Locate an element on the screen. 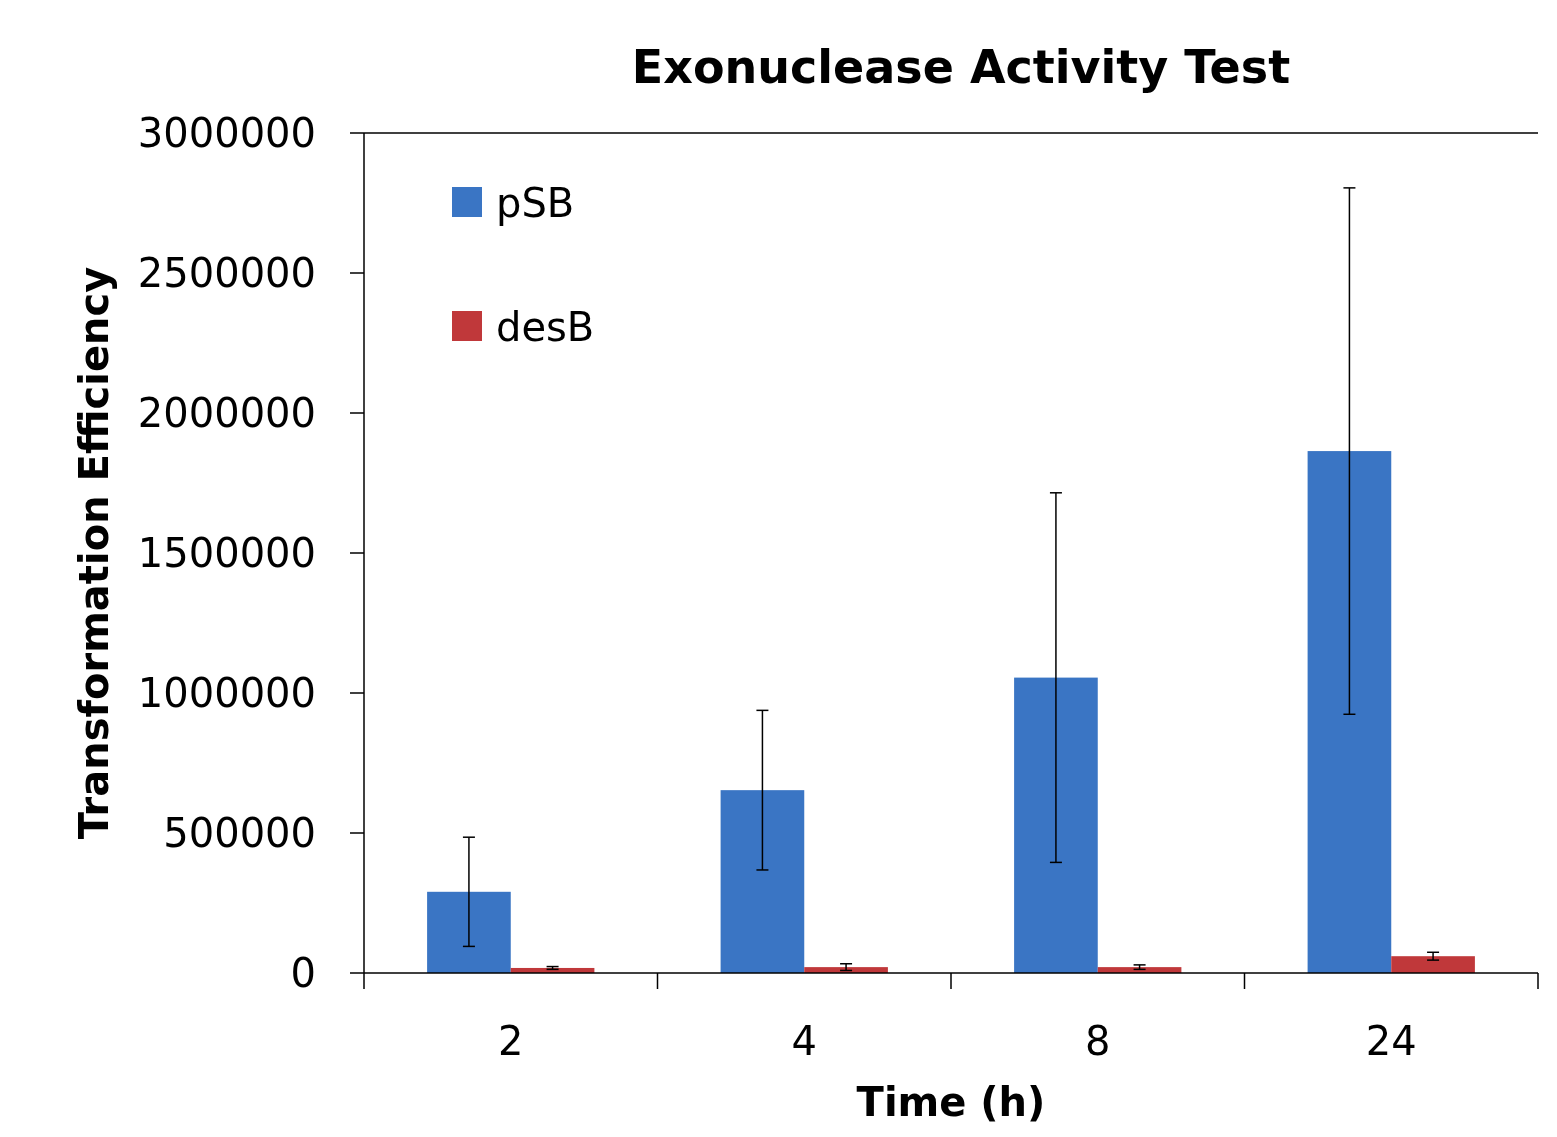  chart-title: Exonuclease Activity Test is located at coordinates (961, 67).